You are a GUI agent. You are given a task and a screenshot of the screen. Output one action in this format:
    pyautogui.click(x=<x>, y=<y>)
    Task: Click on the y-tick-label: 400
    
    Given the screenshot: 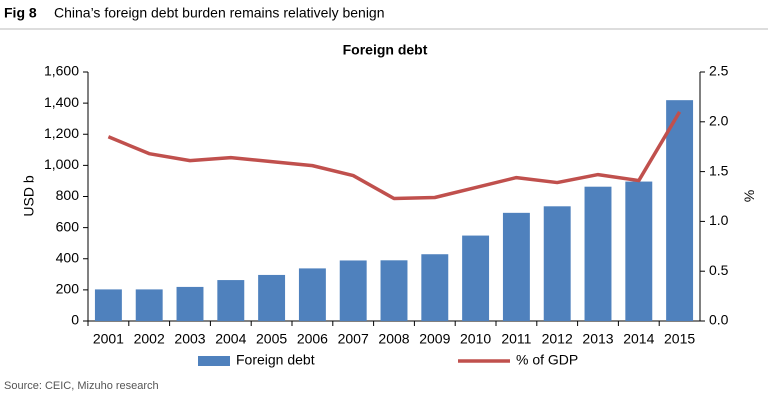 What is the action you would take?
    pyautogui.click(x=68, y=257)
    